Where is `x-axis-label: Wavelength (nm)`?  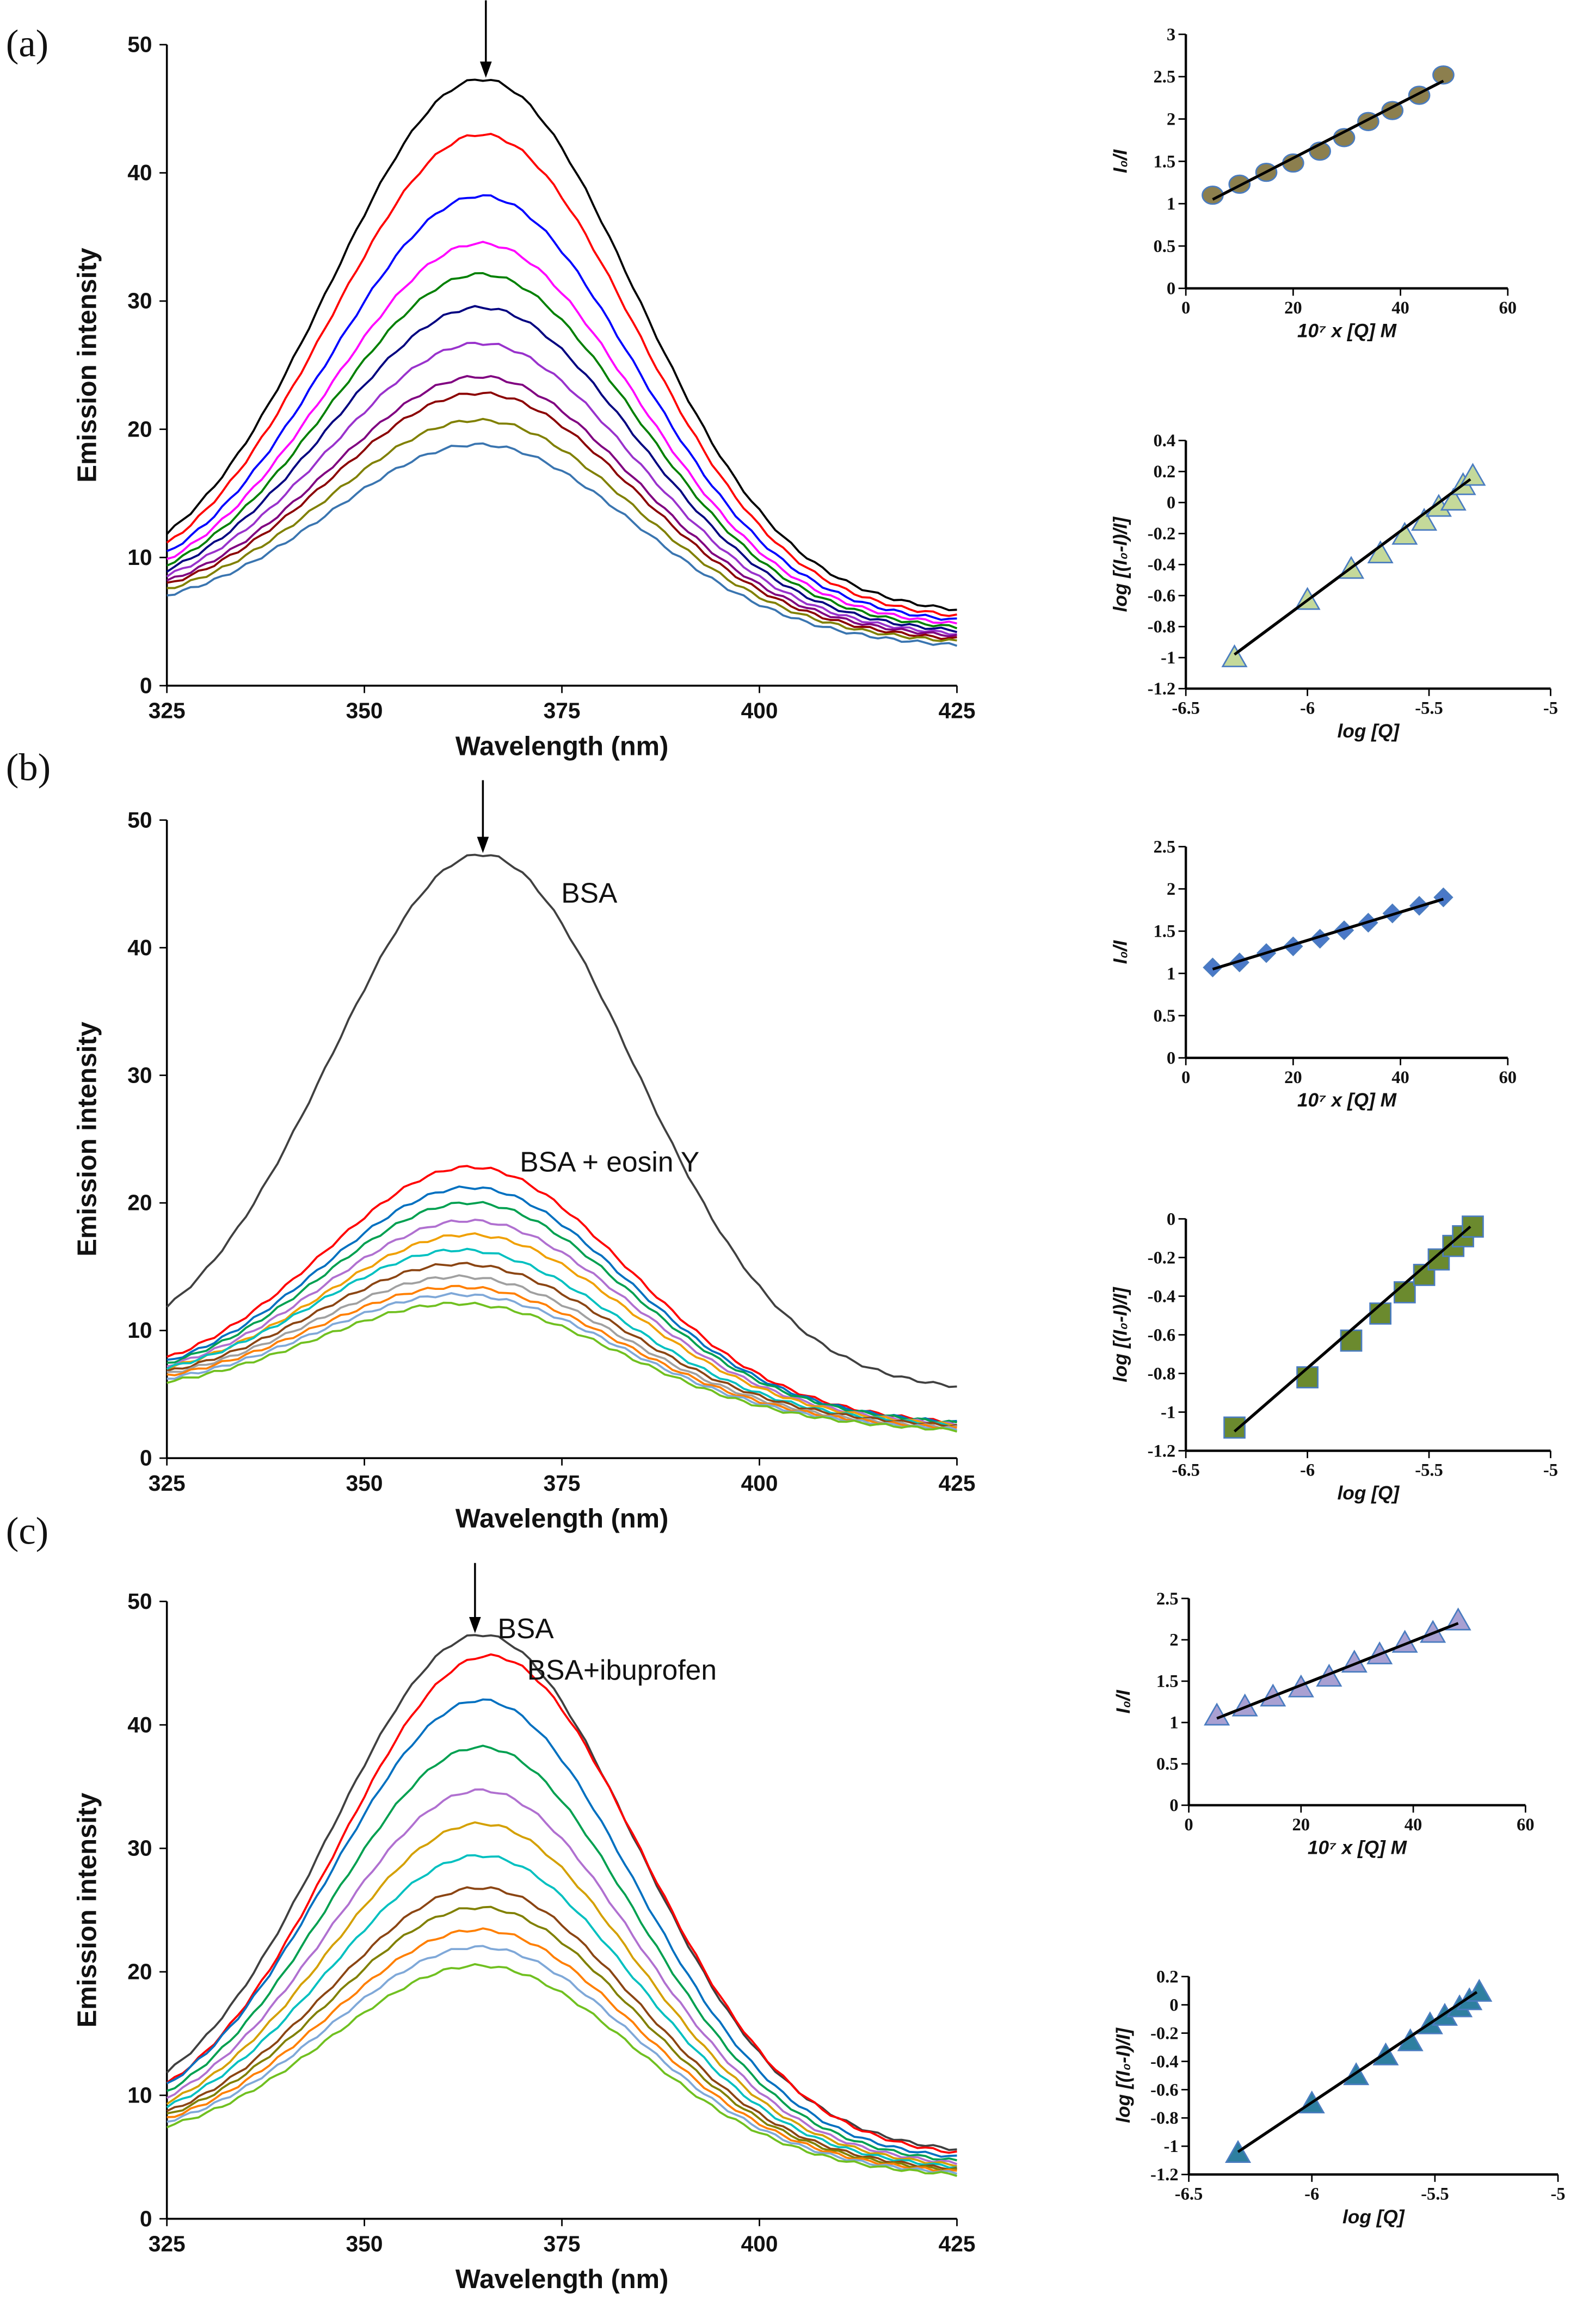
x-axis-label: Wavelength (nm) is located at coordinates (562, 2279).